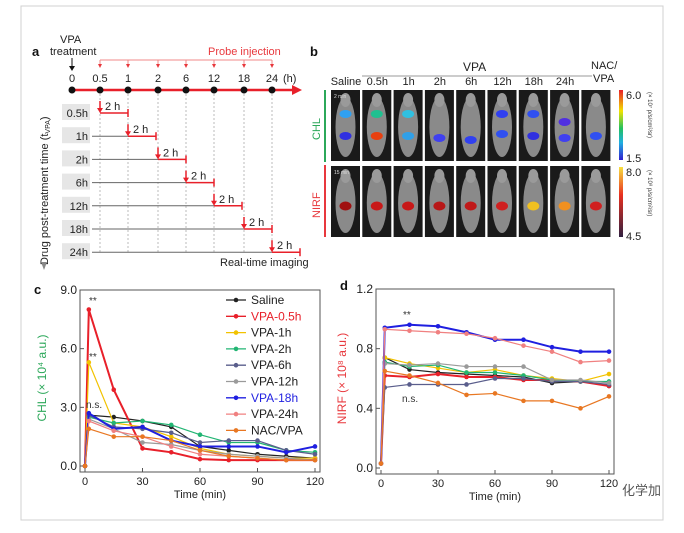 The height and width of the screenshot is (533, 684). I want to click on timeline-arrowhead, so click(297, 90).